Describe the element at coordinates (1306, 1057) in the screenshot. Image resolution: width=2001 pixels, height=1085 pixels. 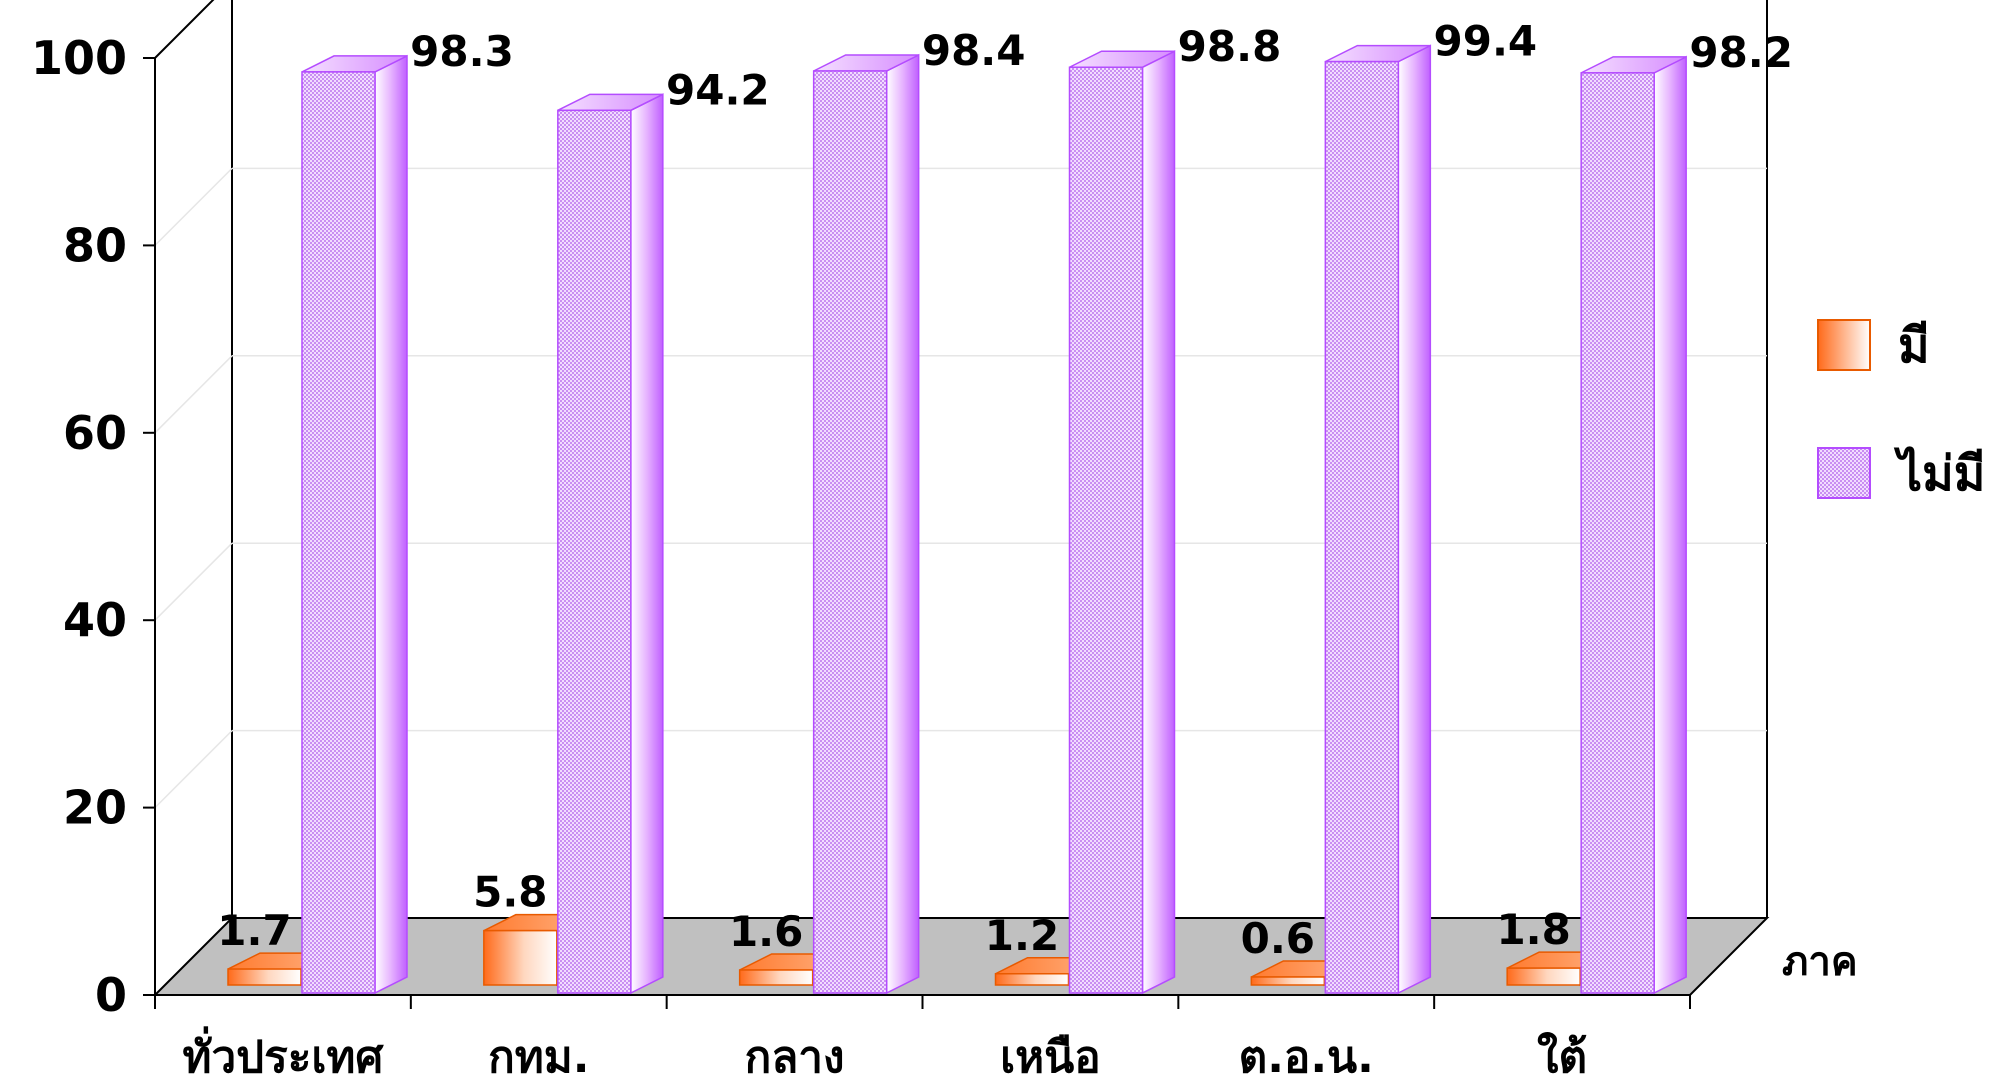
I see `x-tick-label: ต.อ.น.` at that location.